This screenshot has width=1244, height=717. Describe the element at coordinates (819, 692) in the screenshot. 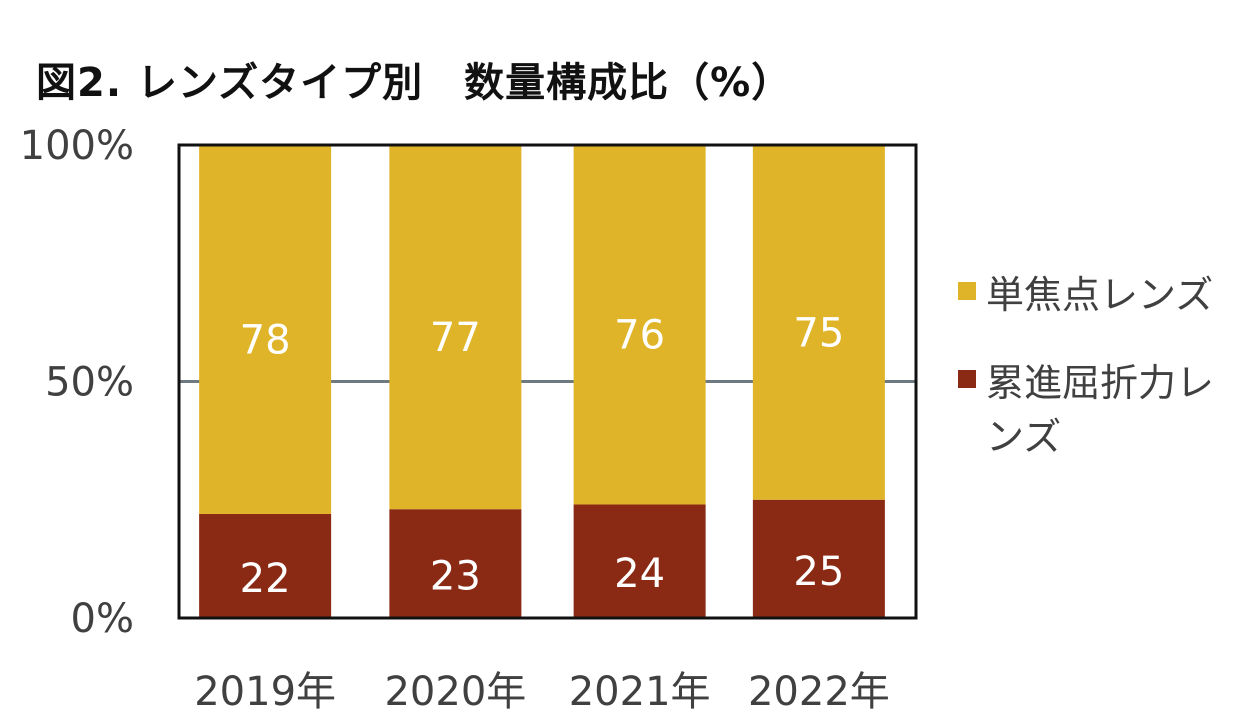

I see `x-tick-label: 2022年` at that location.